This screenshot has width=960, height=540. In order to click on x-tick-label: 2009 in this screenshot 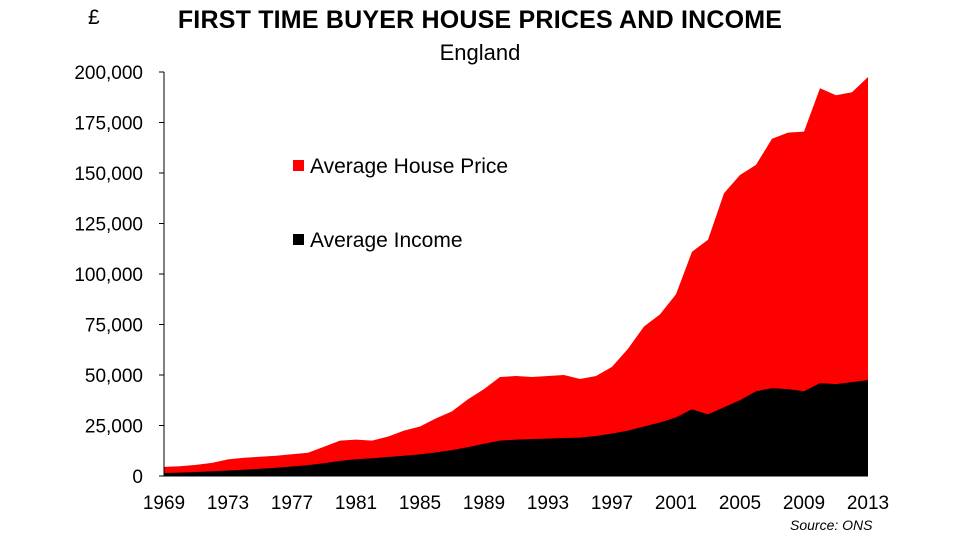, I will do `click(804, 503)`.